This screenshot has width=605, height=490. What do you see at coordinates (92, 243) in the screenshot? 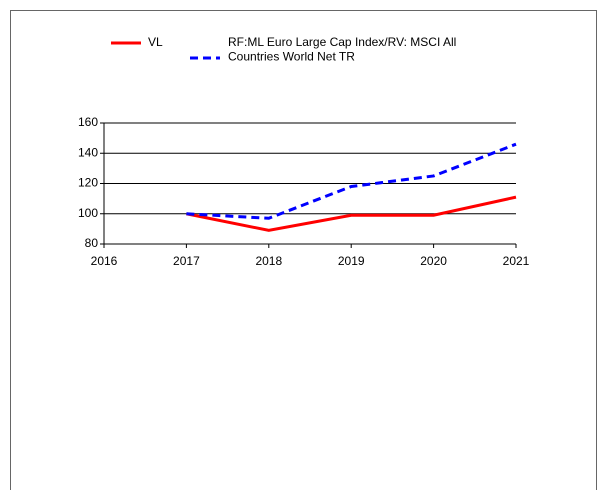
I see `y-tick-label: 80` at bounding box center [92, 243].